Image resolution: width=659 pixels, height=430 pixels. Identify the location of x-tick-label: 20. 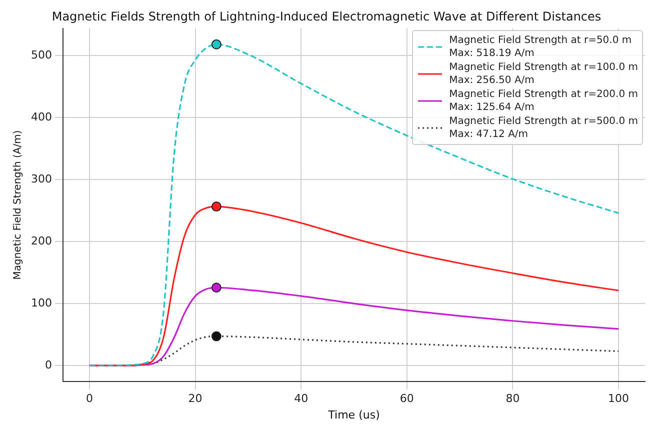
(195, 399).